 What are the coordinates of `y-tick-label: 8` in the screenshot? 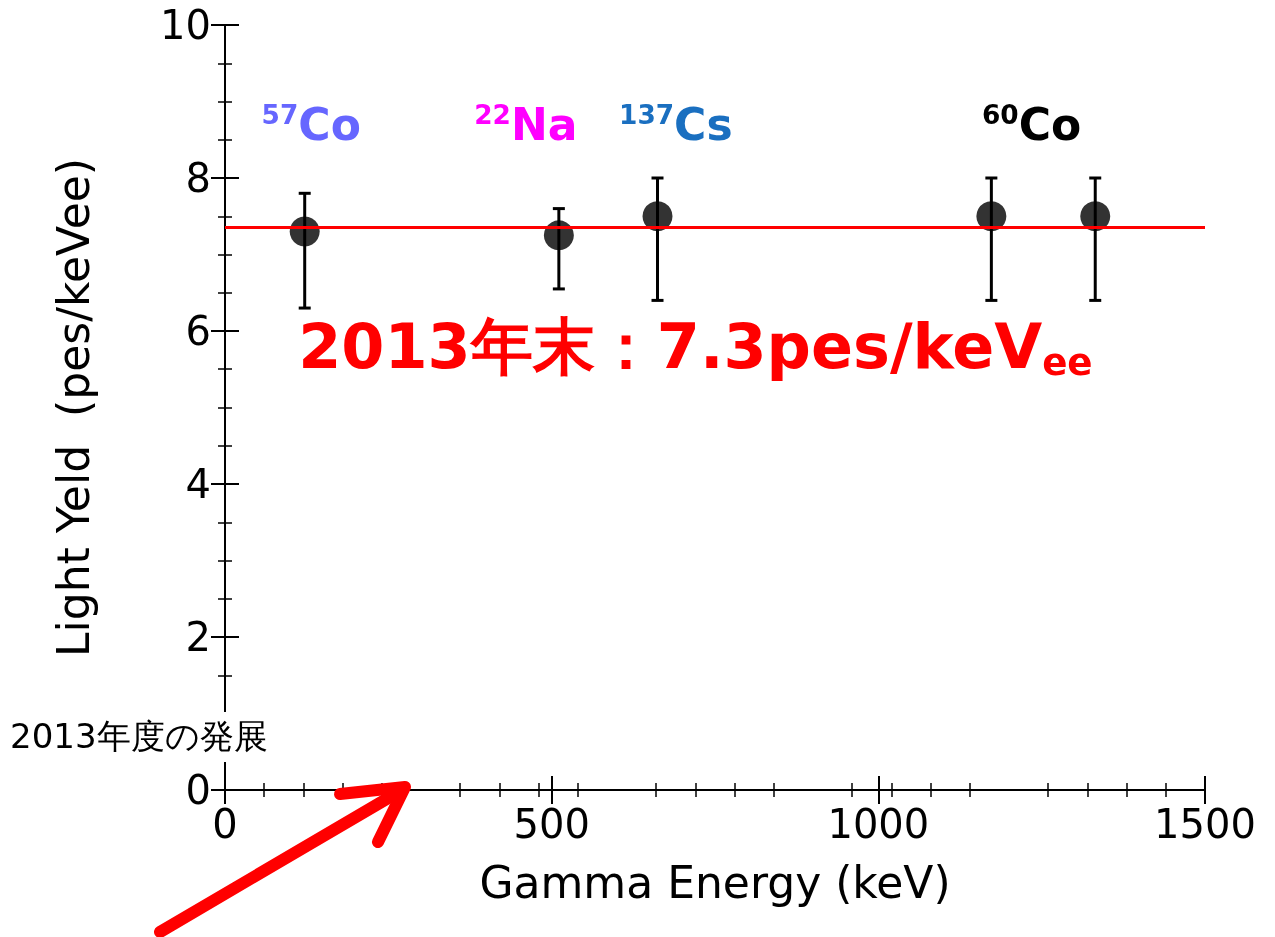 It's located at (198, 178).